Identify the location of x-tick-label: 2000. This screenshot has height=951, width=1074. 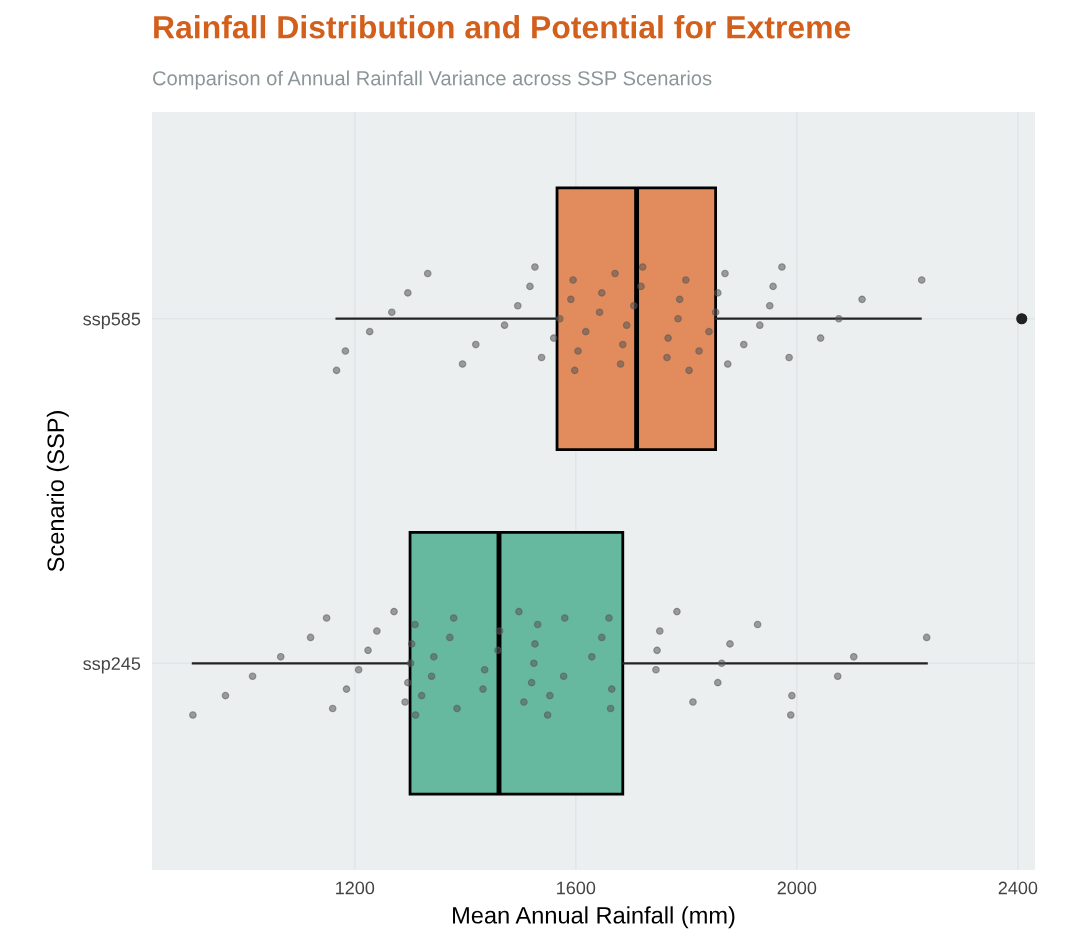
(797, 888).